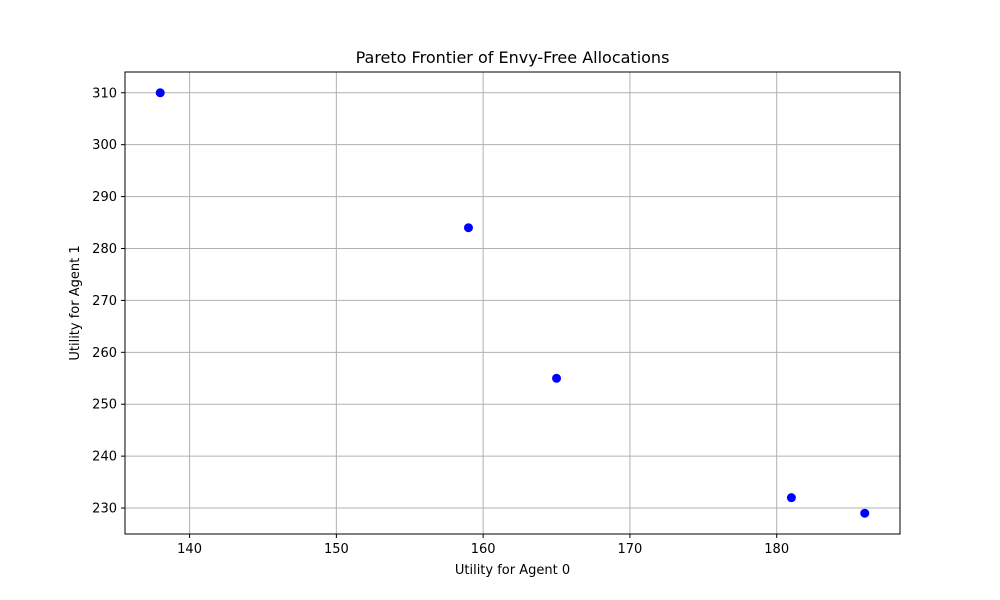  I want to click on y-axis-title: Utility for Agent 1, so click(75, 302).